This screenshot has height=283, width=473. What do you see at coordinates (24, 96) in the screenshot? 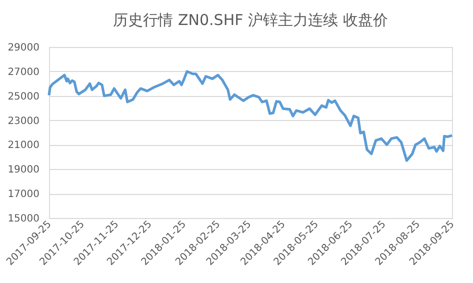
I see `y-tick-label: 25000` at bounding box center [24, 96].